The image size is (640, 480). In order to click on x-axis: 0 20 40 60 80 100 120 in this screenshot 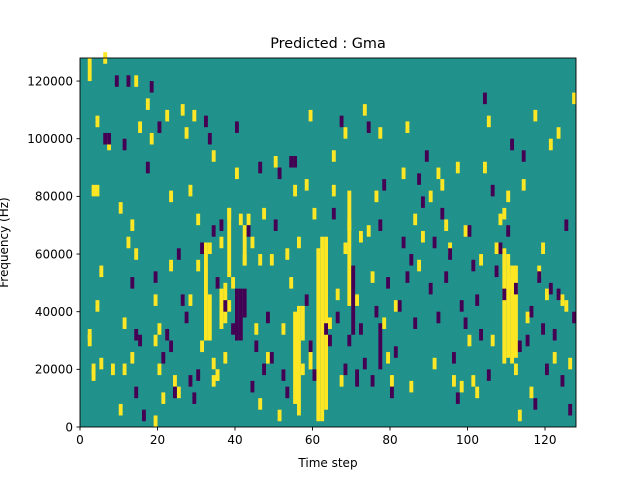, I will do `click(316, 437)`.